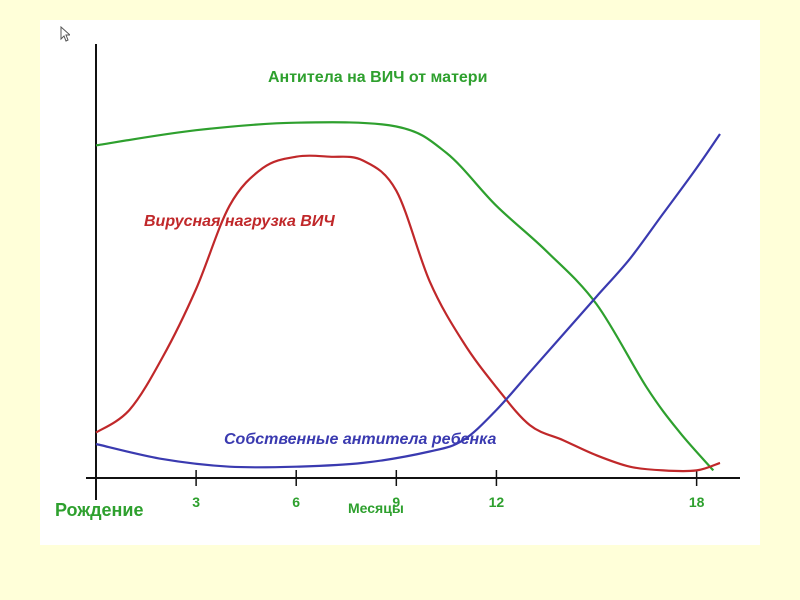  What do you see at coordinates (448, 490) in the screenshot?
I see `x-ticks: 3 6 9 12 18` at bounding box center [448, 490].